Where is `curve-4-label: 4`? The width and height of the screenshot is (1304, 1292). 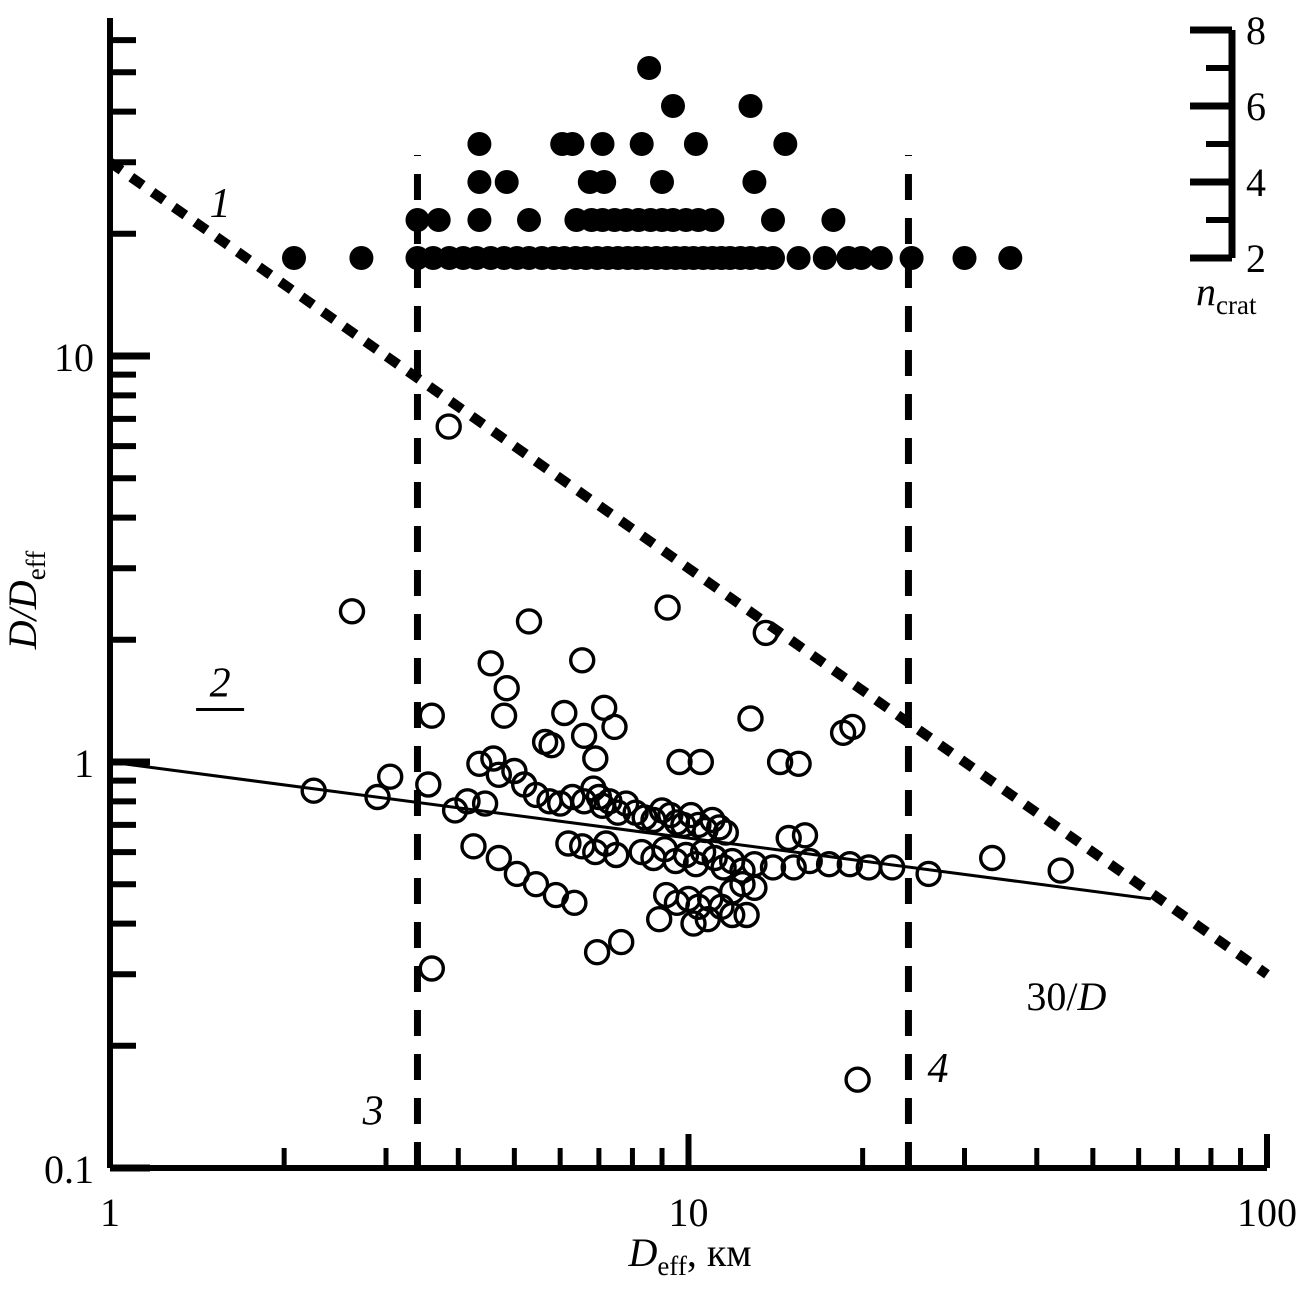 curve-4-label: 4 is located at coordinates (938, 1069).